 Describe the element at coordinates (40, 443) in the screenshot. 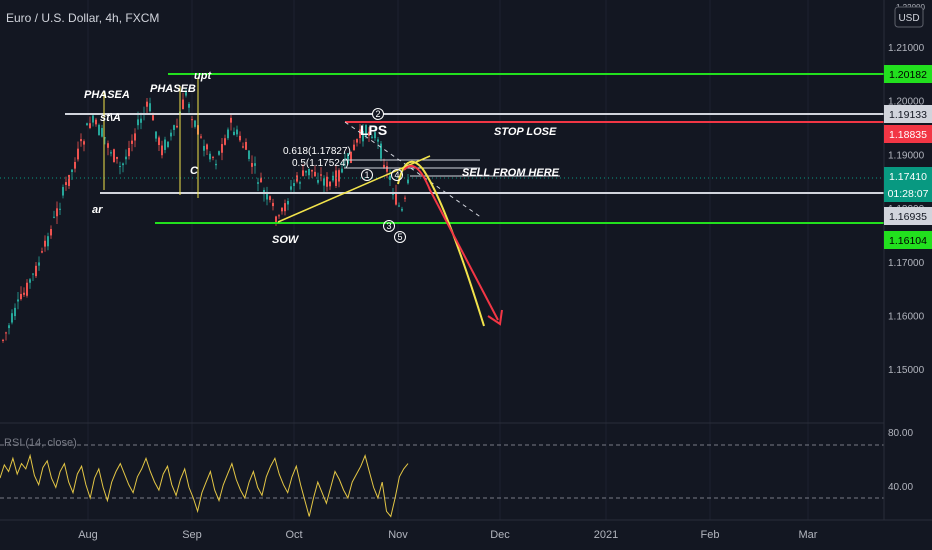

I see `rsi-title: RSI (14, close)` at that location.